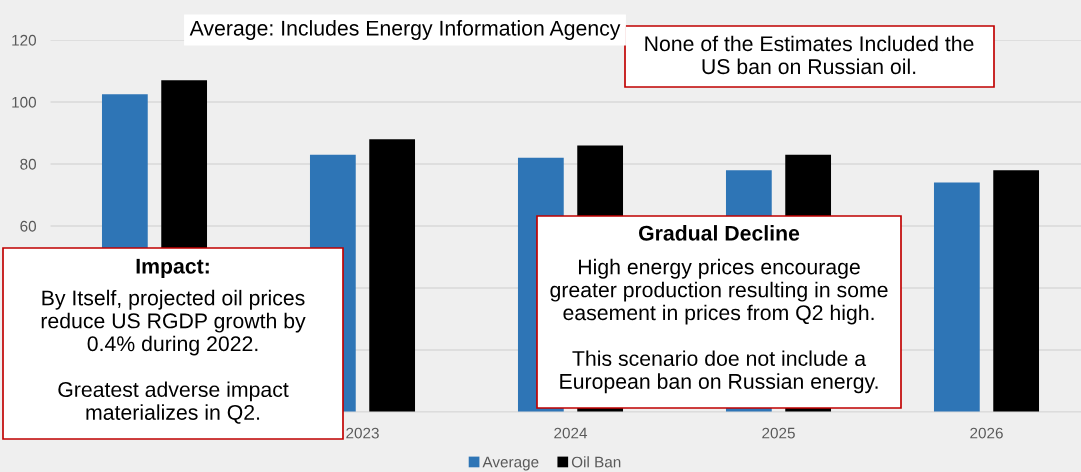 Image resolution: width=1081 pixels, height=472 pixels. I want to click on annotation: None of the Estimates Included the US ban on Russian oil., so click(809, 55).